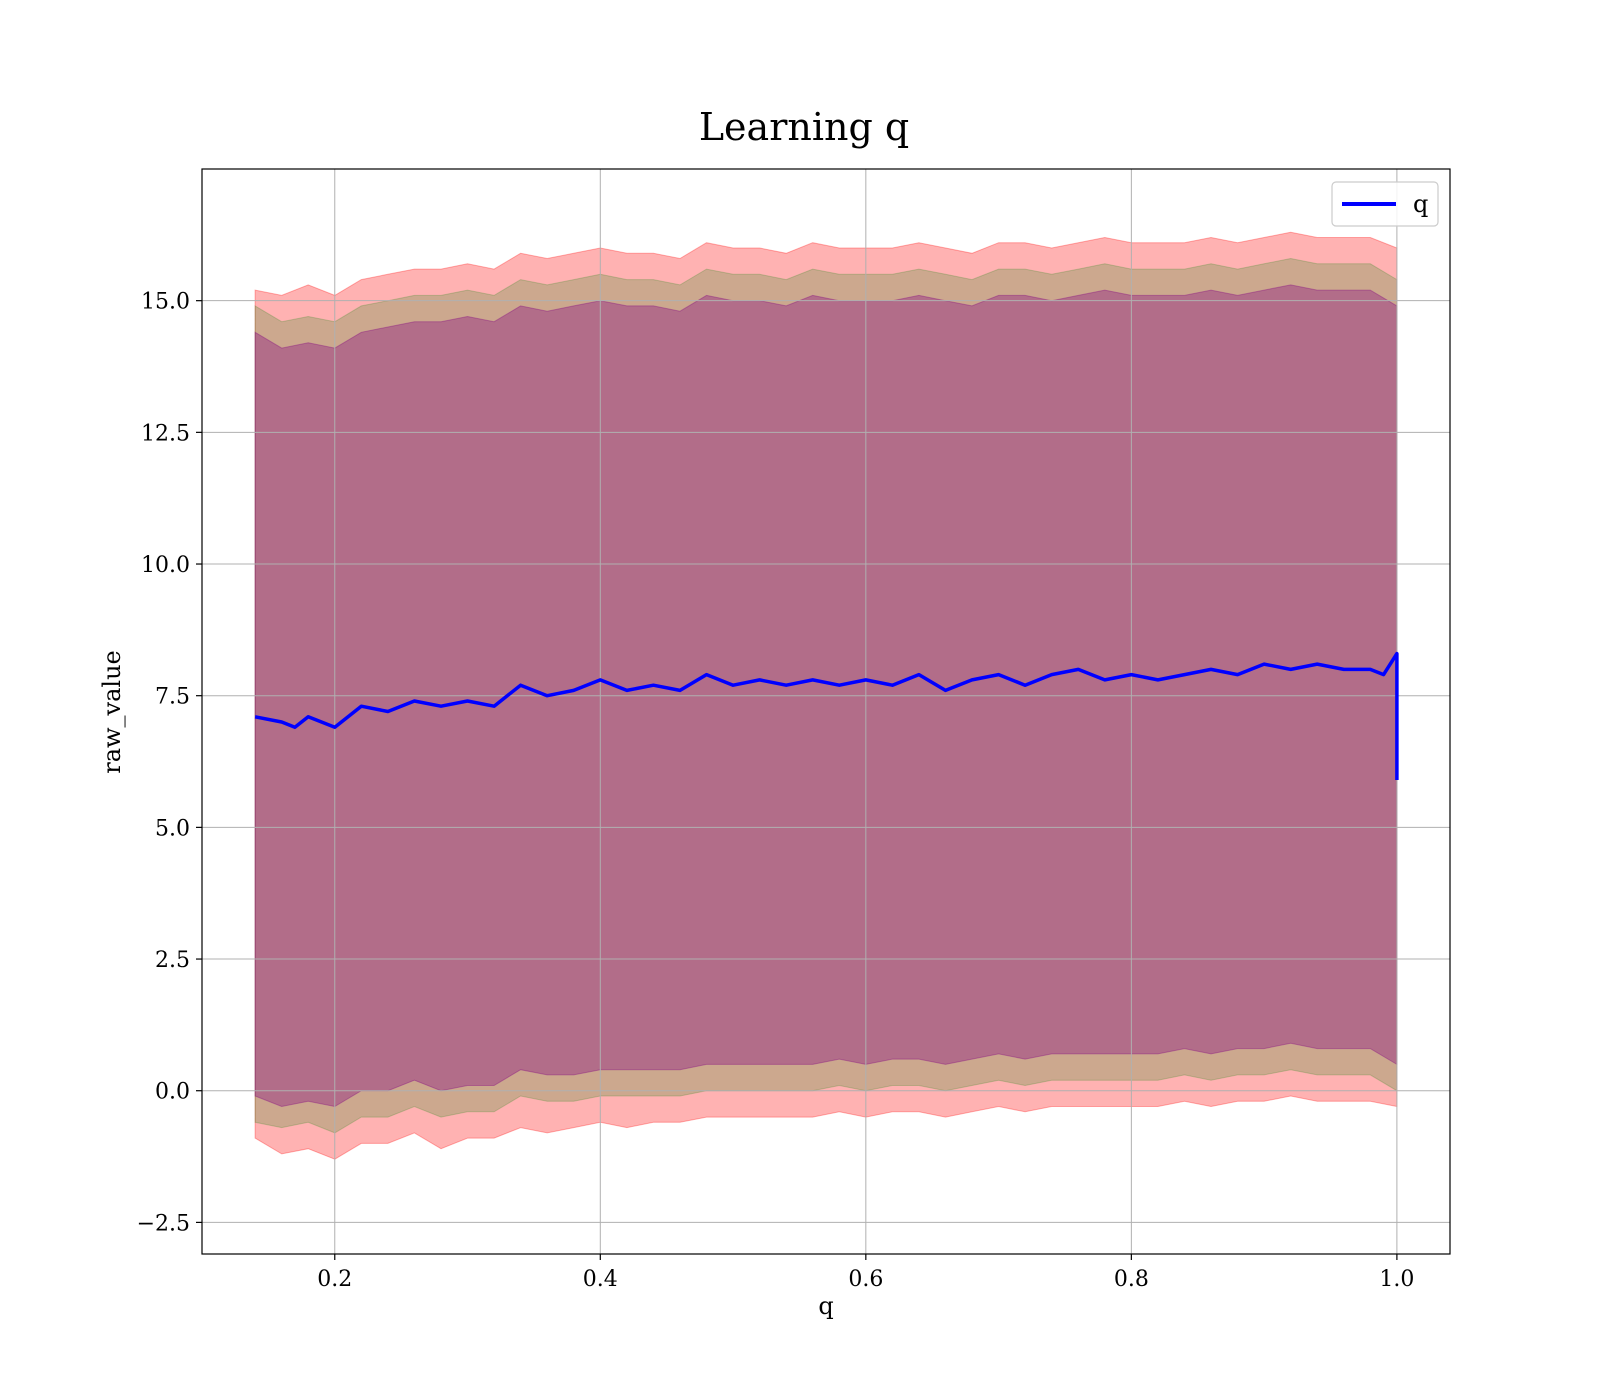 The height and width of the screenshot is (1400, 1600). I want to click on legend: q, so click(1385, 204).